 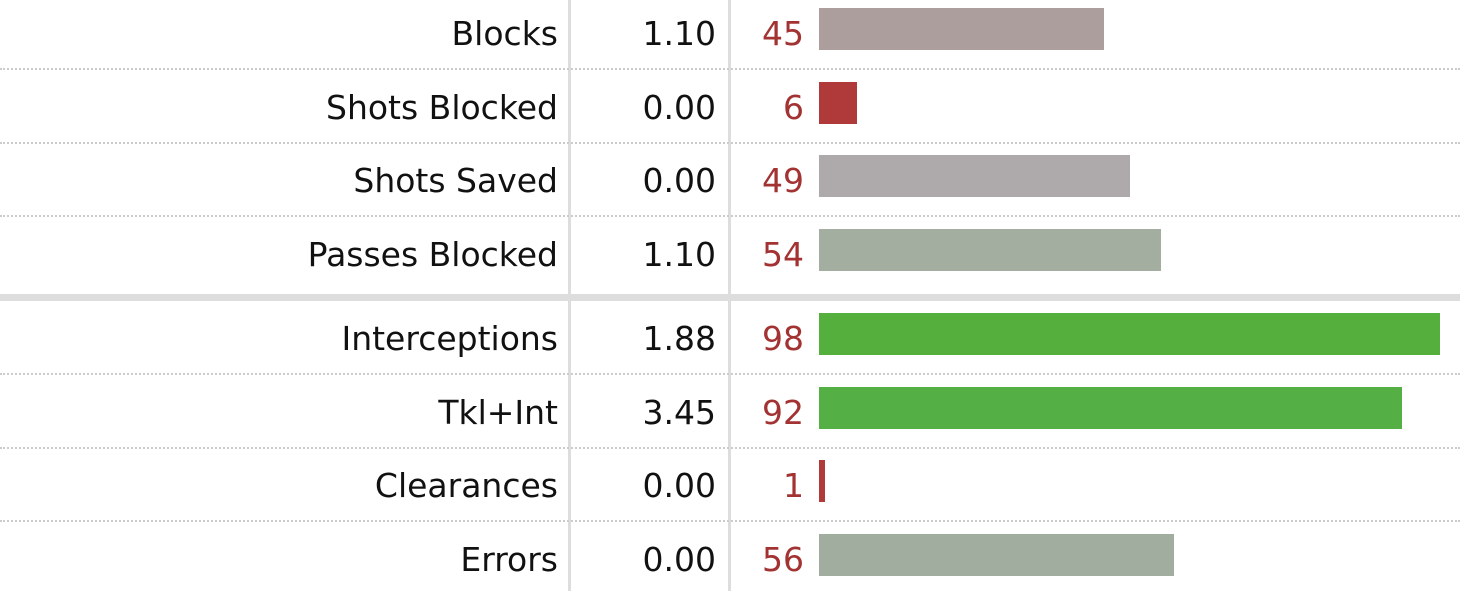 What do you see at coordinates (730, 180) in the screenshot?
I see `table-row: Shots Saved 0.00 49` at bounding box center [730, 180].